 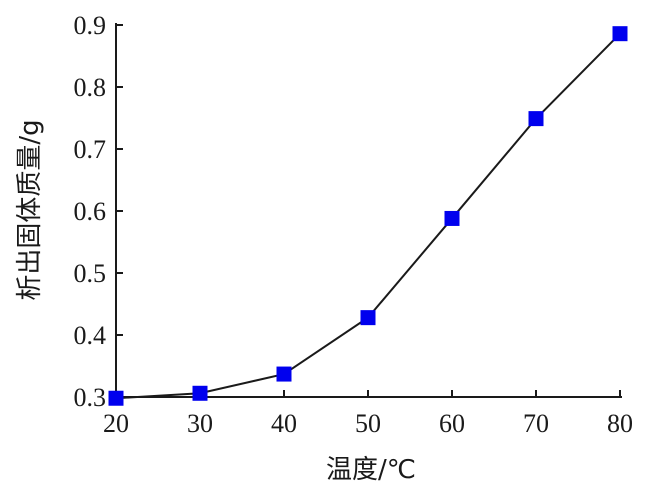 What do you see at coordinates (90, 273) in the screenshot?
I see `y-tick-label: 0.5` at bounding box center [90, 273].